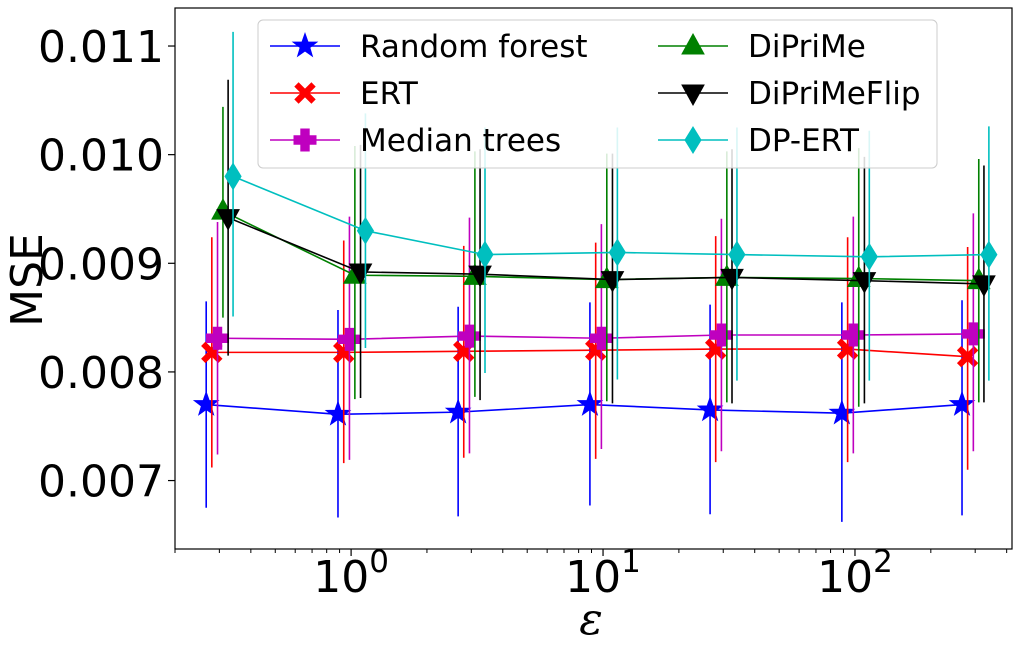 The height and width of the screenshot is (650, 1017). What do you see at coordinates (101, 482) in the screenshot?
I see `y-tick-label: 0.007` at bounding box center [101, 482].